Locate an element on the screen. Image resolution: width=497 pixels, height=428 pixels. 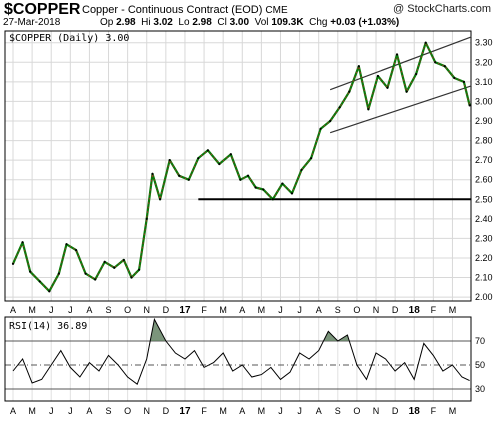
high-label: Hi is located at coordinates (146, 22).